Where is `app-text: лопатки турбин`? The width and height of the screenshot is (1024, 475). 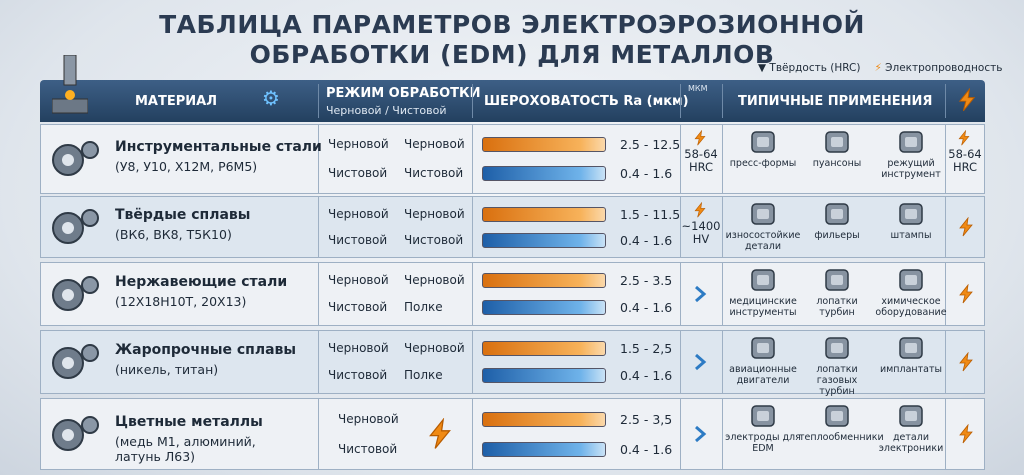
app-text: лопатки турбин is located at coordinates (837, 307).